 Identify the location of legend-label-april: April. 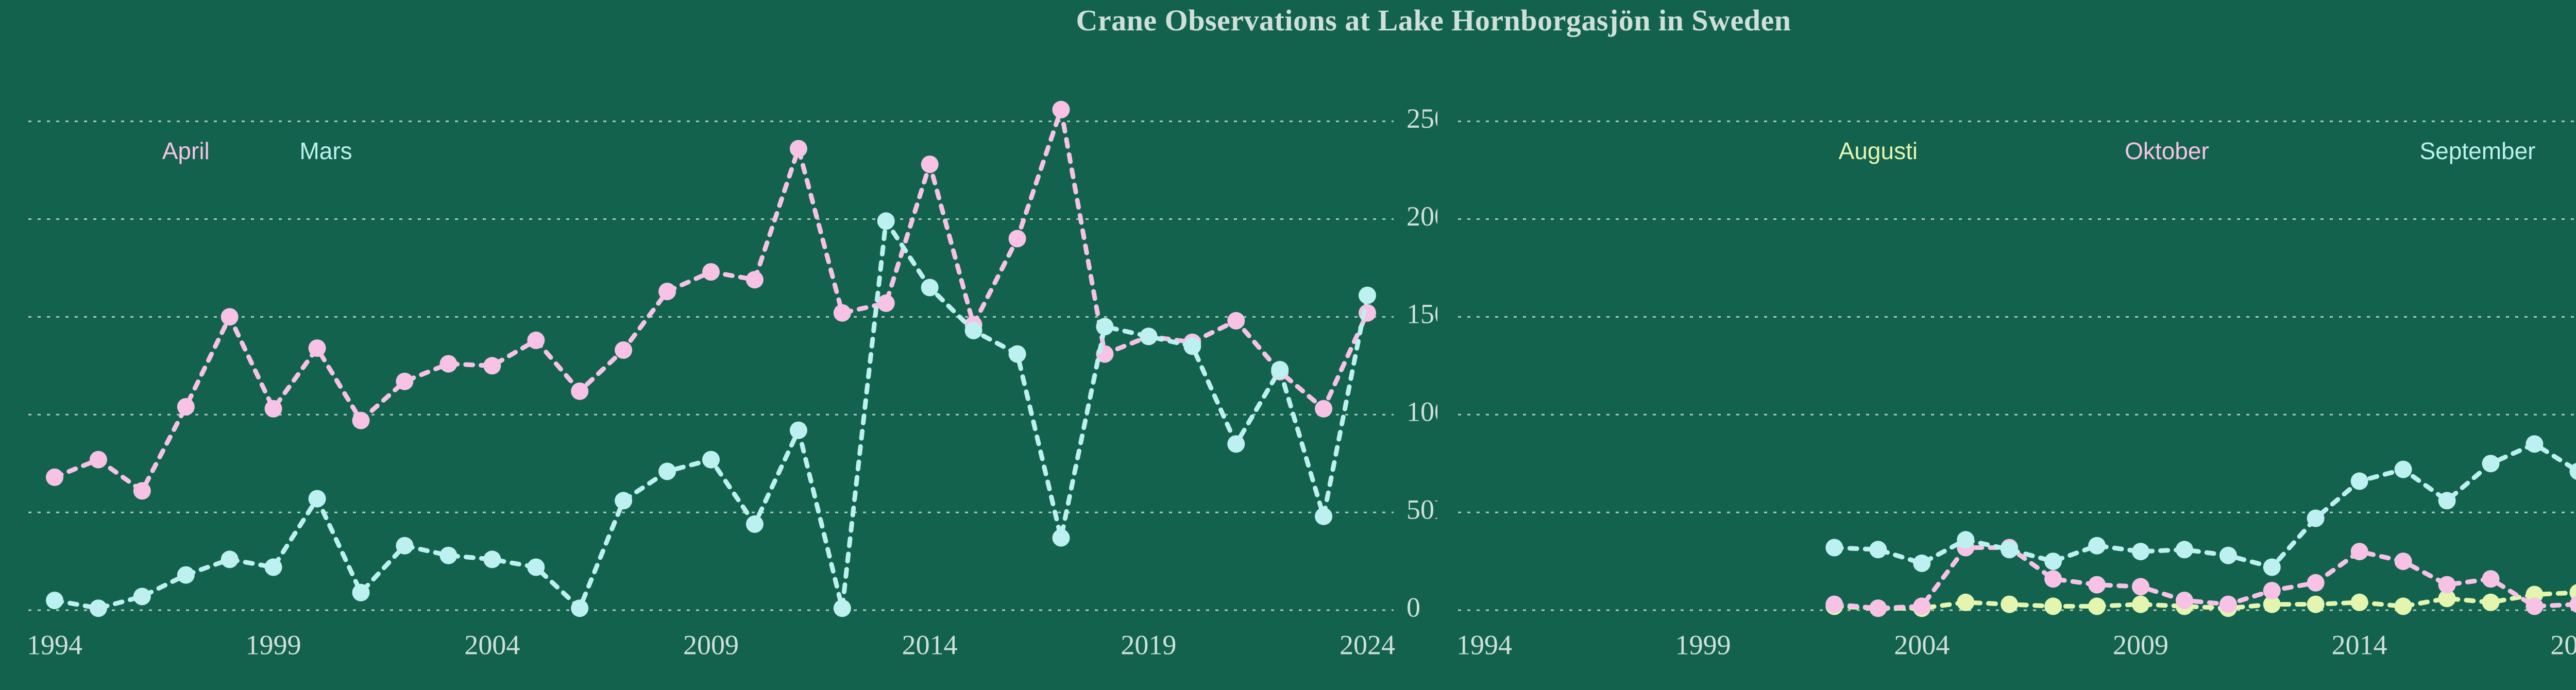
(186, 150).